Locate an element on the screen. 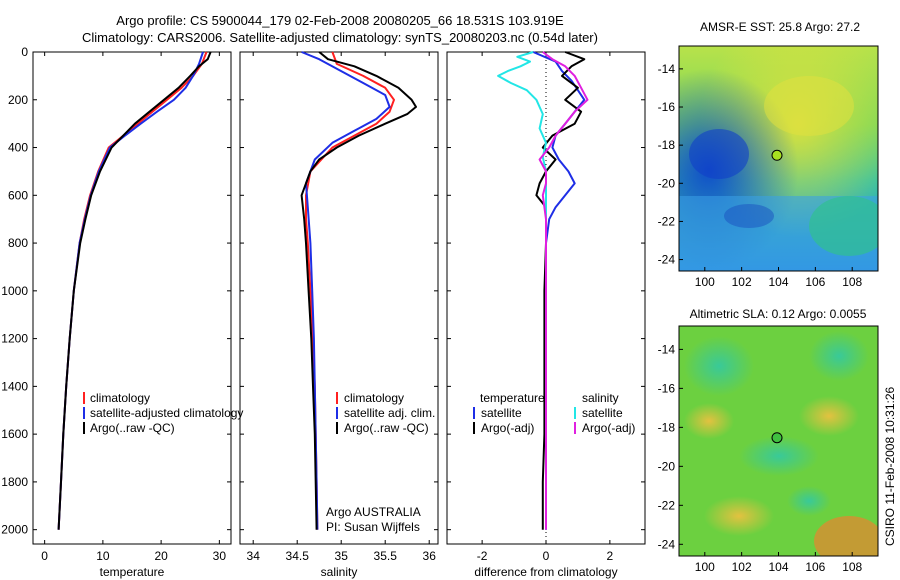 The image size is (900, 580). y-tick-label: 800 is located at coordinates (18, 243).